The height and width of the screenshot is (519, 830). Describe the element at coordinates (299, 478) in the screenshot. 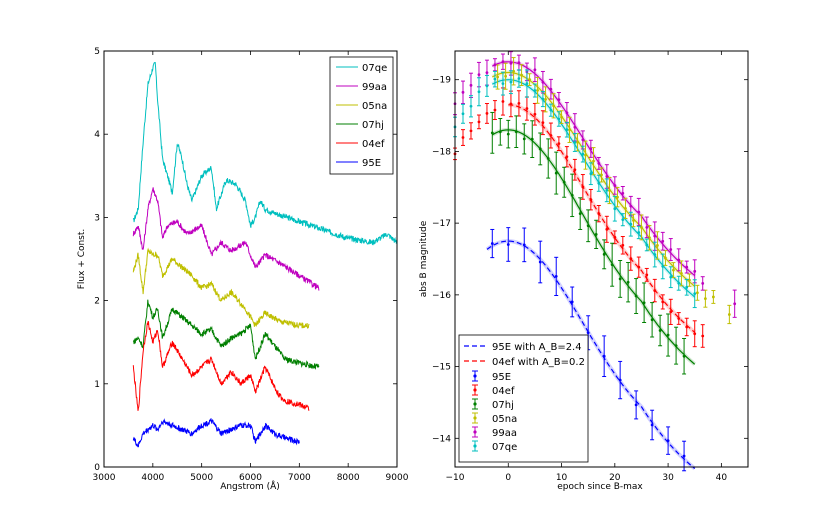

I see `spectra-x-tick-label: 7000` at that location.